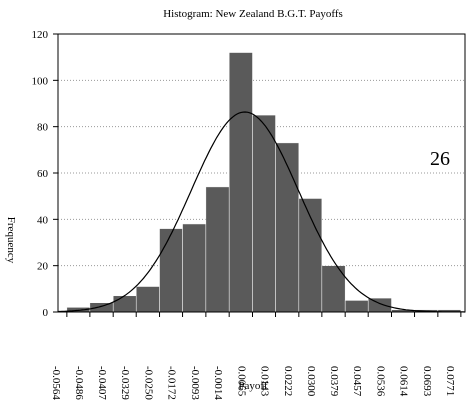  I want to click on x-tick-label: -0.0407, so click(102, 383).